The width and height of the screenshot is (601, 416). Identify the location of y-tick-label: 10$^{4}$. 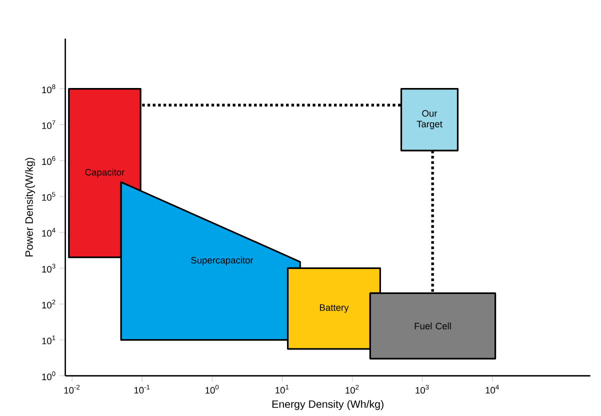
(49, 232).